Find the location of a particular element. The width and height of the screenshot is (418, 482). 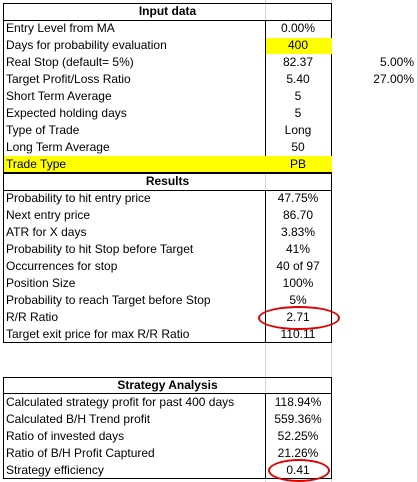

strategy-title: Strategy Analysis is located at coordinates (167, 385).